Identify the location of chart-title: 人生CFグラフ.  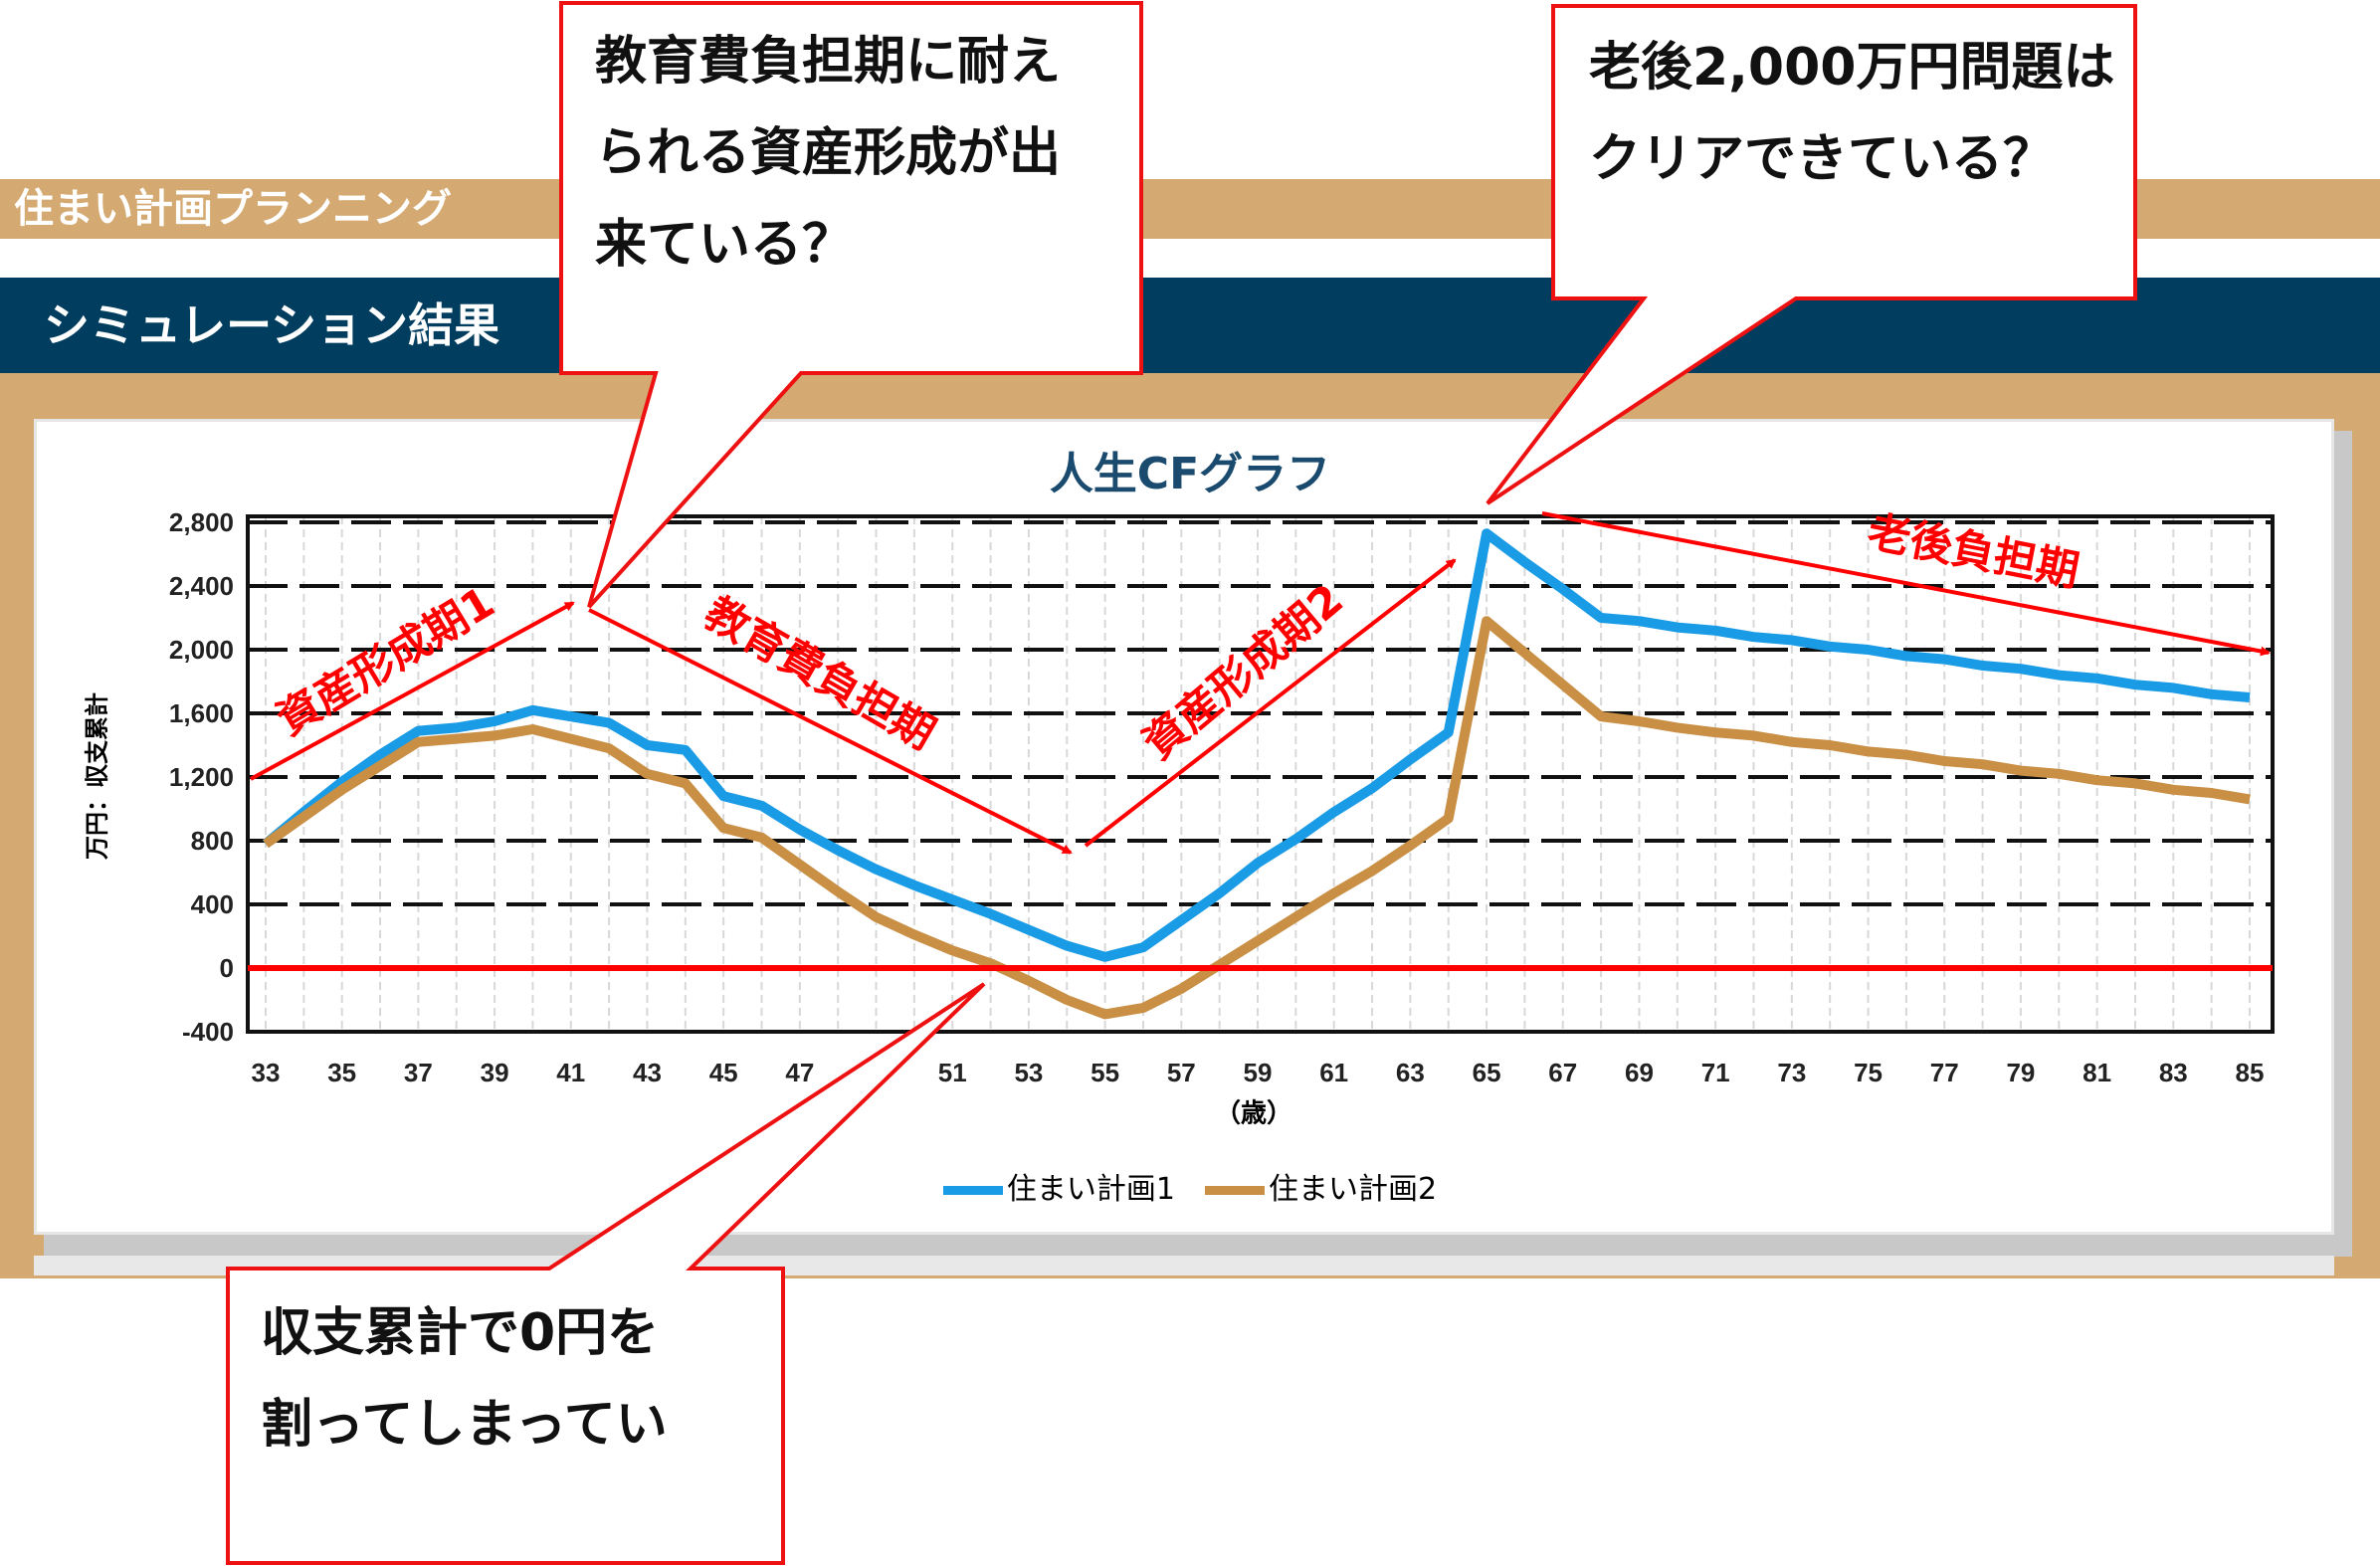
(1190, 474).